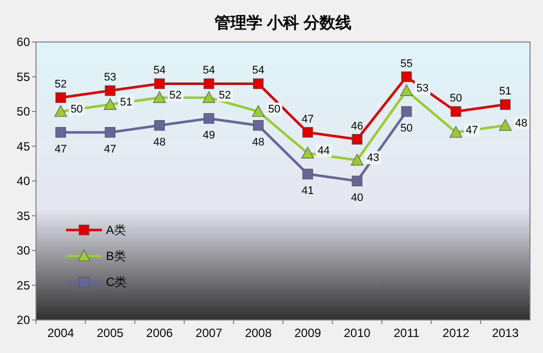 This screenshot has height=353, width=543. What do you see at coordinates (23, 181) in the screenshot?
I see `y-tick-label: 40` at bounding box center [23, 181].